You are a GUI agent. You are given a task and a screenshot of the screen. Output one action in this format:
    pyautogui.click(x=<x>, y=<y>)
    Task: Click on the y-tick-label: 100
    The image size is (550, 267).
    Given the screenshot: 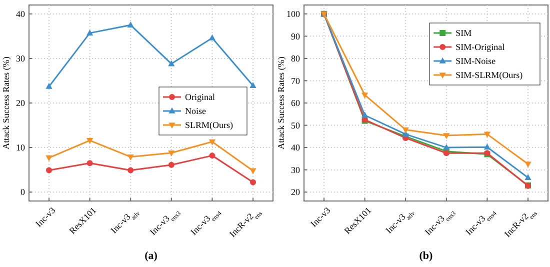 What is the action you would take?
    pyautogui.click(x=293, y=14)
    